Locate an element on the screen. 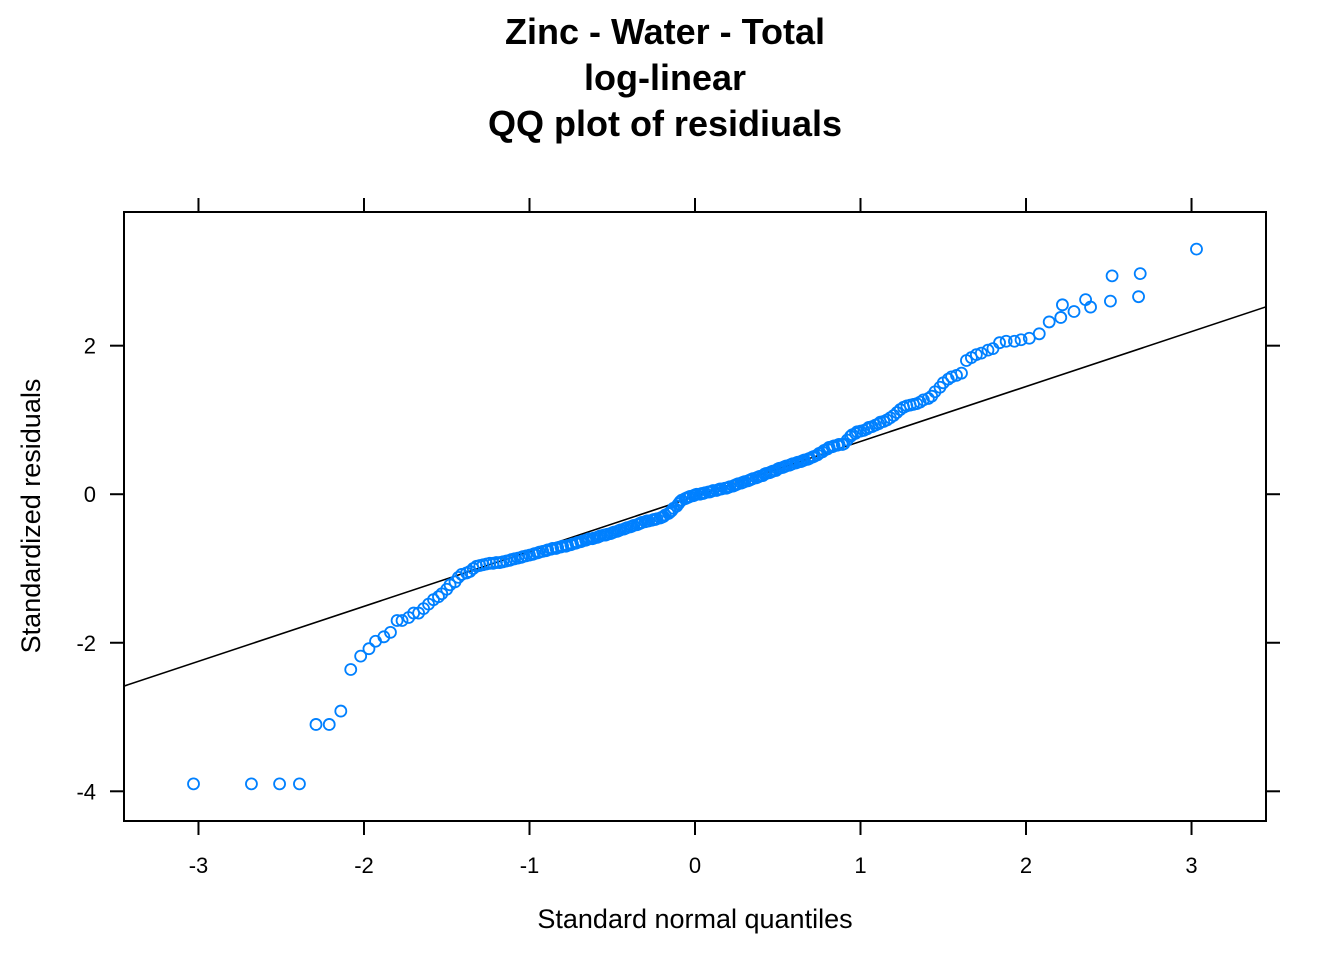  y-tick-label: -4 is located at coordinates (86, 791).